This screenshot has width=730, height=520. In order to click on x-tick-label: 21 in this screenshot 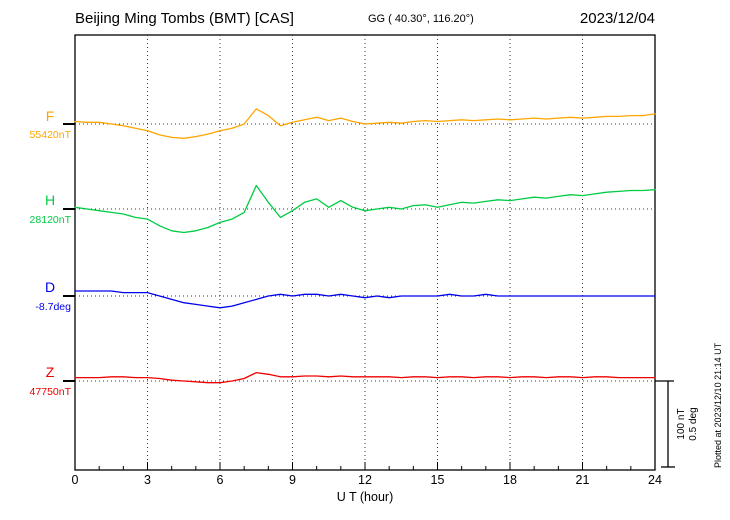, I will do `click(583, 480)`.